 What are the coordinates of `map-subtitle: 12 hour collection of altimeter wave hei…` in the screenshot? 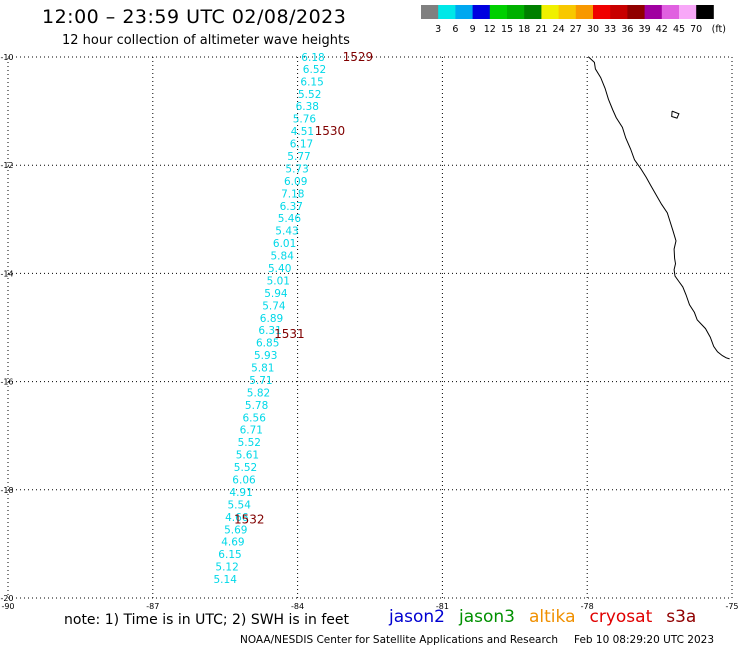 It's located at (206, 40).